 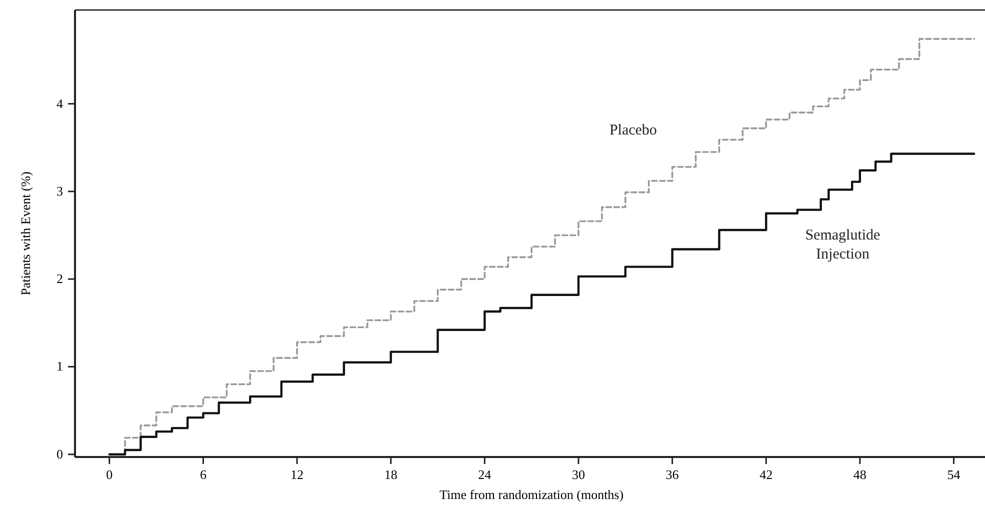 What do you see at coordinates (203, 474) in the screenshot?
I see `x-tick-label: 6` at bounding box center [203, 474].